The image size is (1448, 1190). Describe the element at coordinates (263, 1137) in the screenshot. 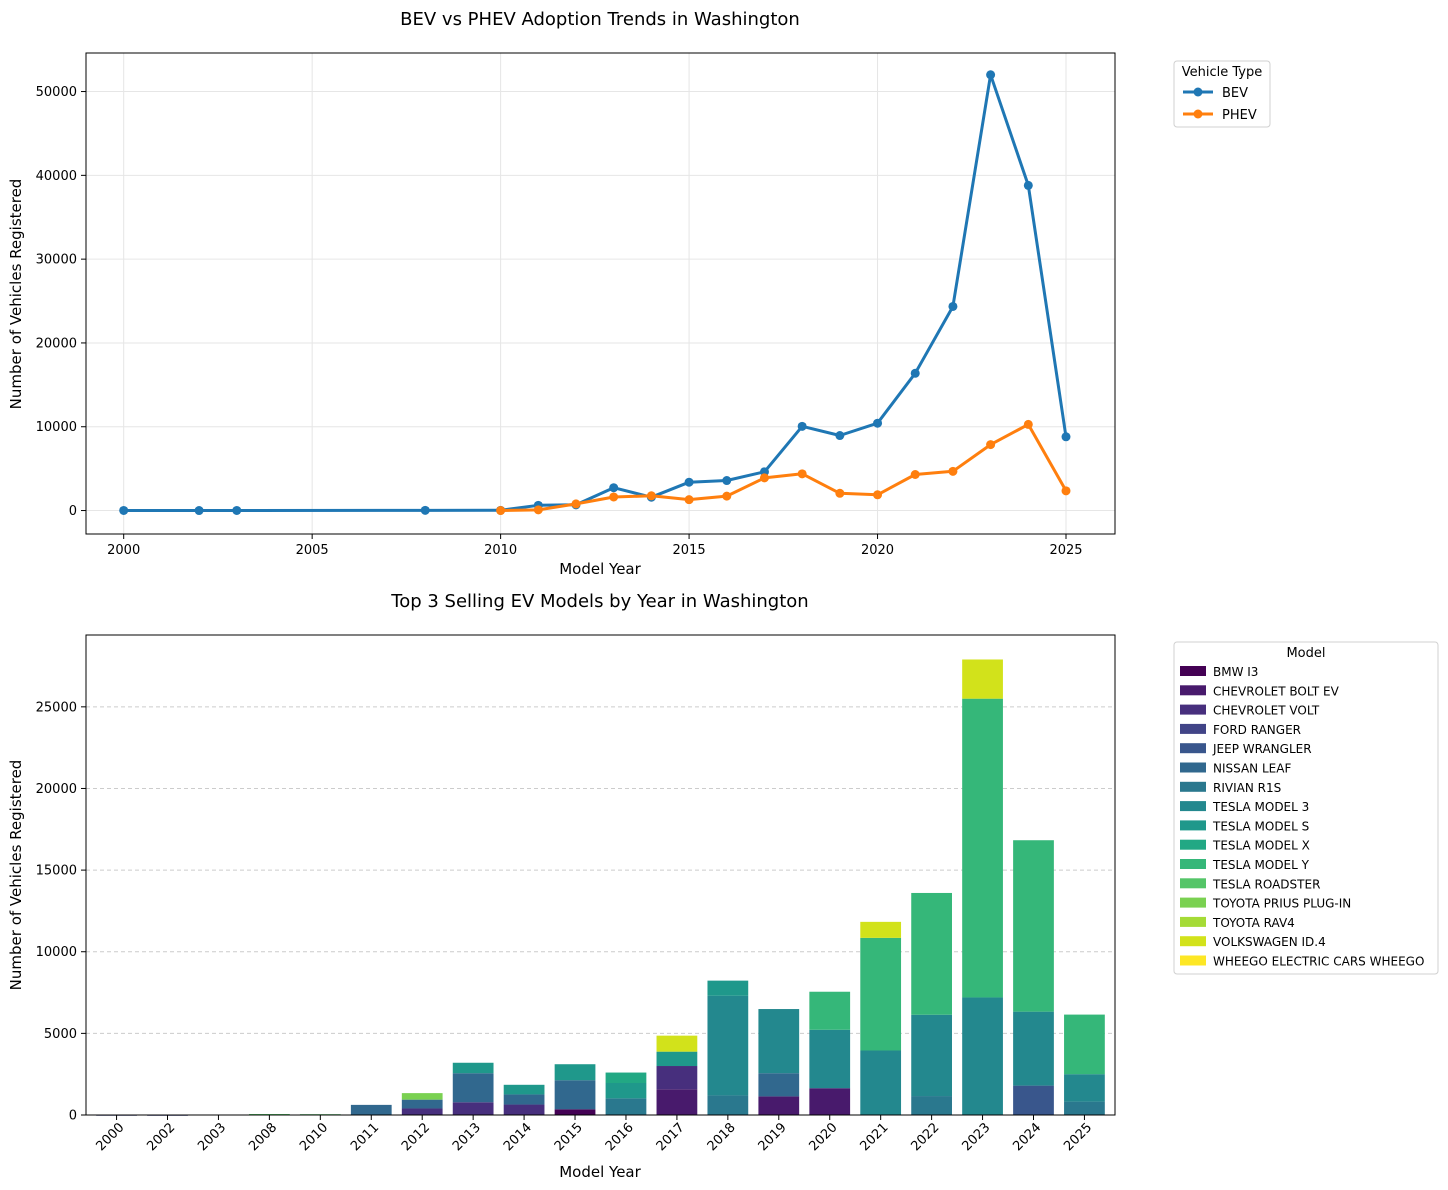

I see `x-tick-label-2008: 2008` at that location.